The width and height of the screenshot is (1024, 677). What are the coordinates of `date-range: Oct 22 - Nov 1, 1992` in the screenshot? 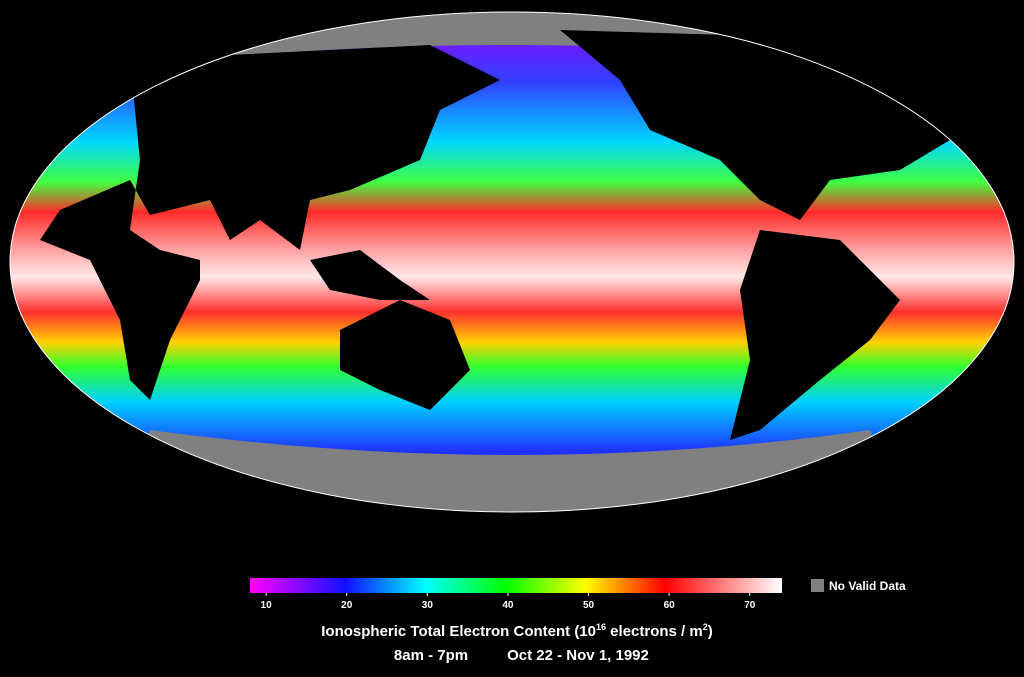 It's located at (578, 655).